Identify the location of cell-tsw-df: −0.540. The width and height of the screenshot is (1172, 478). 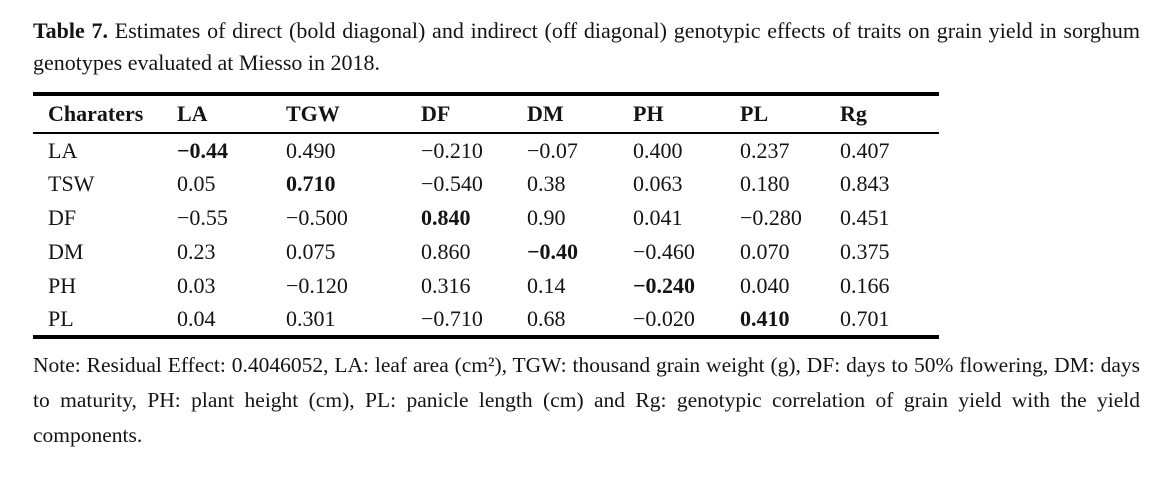
(452, 183).